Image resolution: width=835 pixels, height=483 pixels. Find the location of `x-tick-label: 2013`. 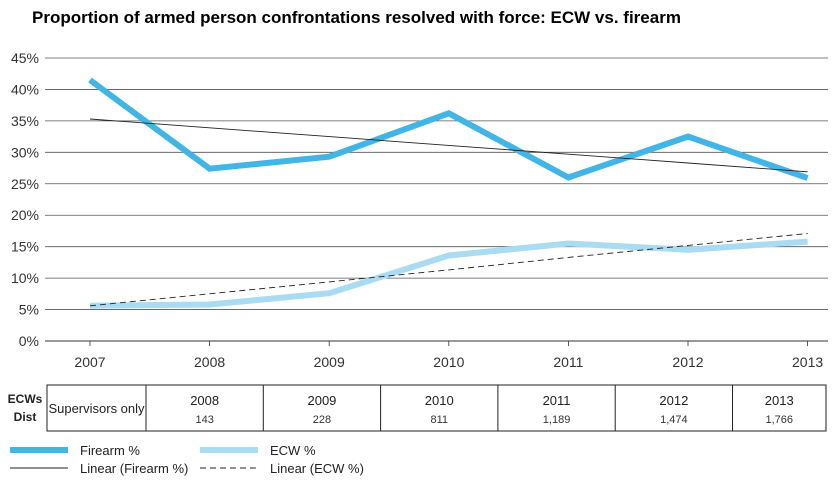

x-tick-label: 2013 is located at coordinates (807, 362).